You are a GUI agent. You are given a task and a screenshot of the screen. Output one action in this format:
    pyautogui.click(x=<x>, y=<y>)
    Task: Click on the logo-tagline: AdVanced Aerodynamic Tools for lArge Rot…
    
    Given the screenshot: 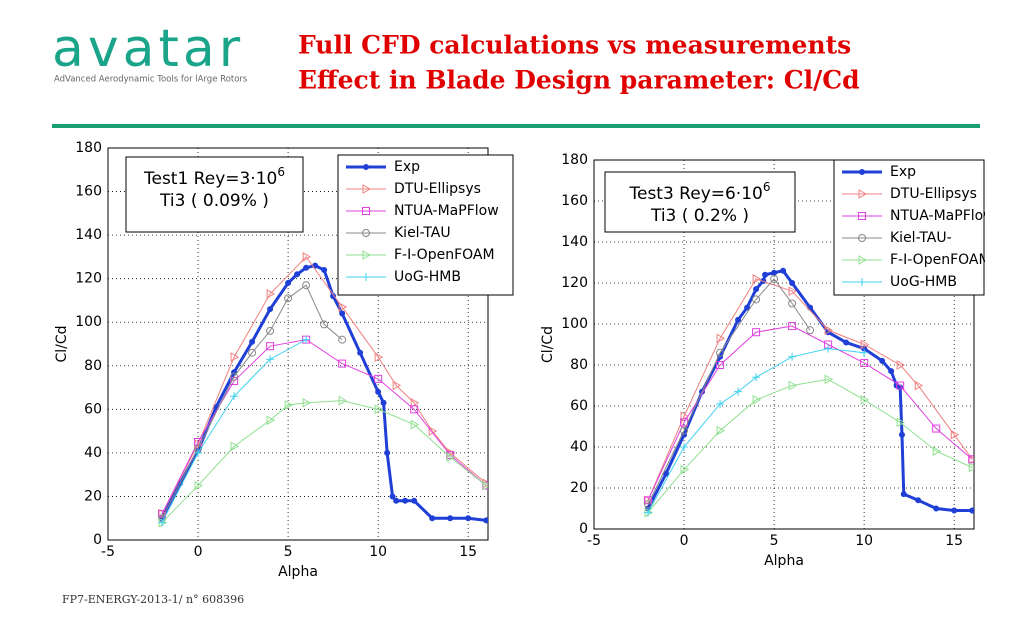 What is the action you would take?
    pyautogui.click(x=151, y=80)
    